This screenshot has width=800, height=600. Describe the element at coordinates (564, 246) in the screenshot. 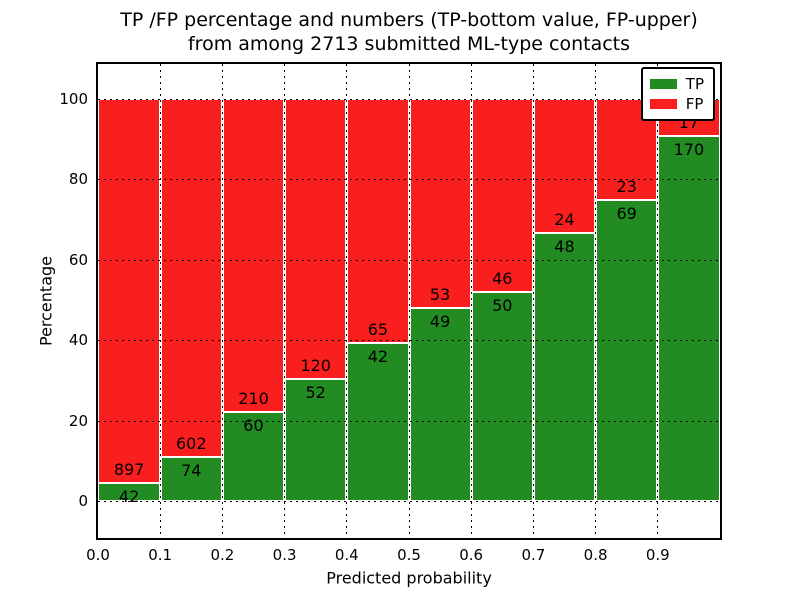

I see `bar-tp-count-label: 48` at that location.